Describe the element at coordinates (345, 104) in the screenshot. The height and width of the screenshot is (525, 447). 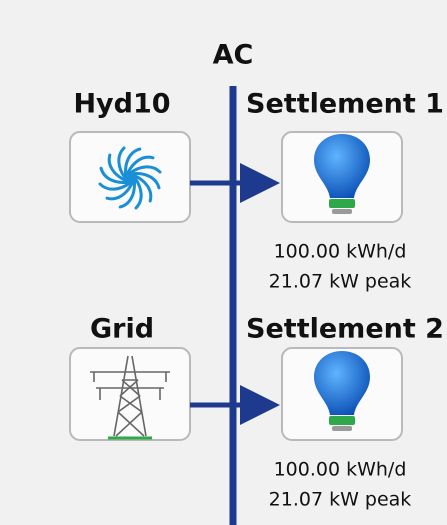
I see `load-label: Settlement 1` at that location.